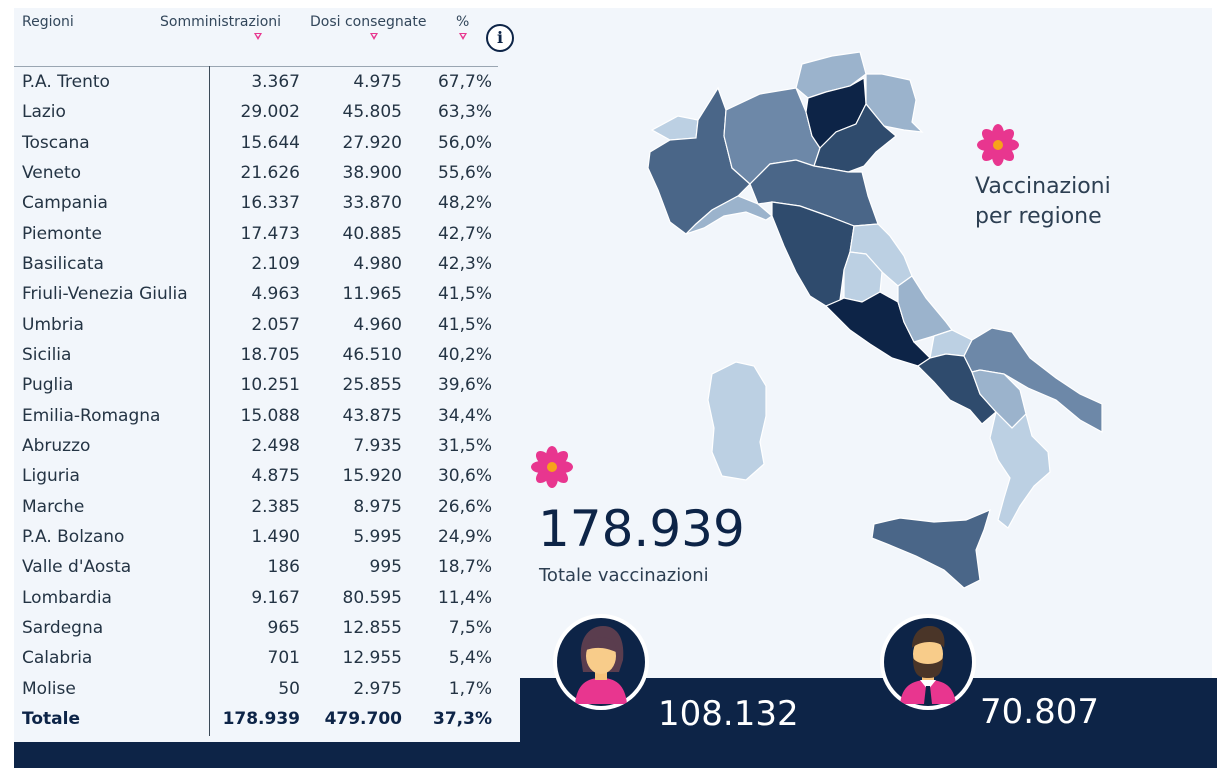 The height and width of the screenshot is (768, 1217). Describe the element at coordinates (1020, 469) in the screenshot. I see `region-calabria` at that location.